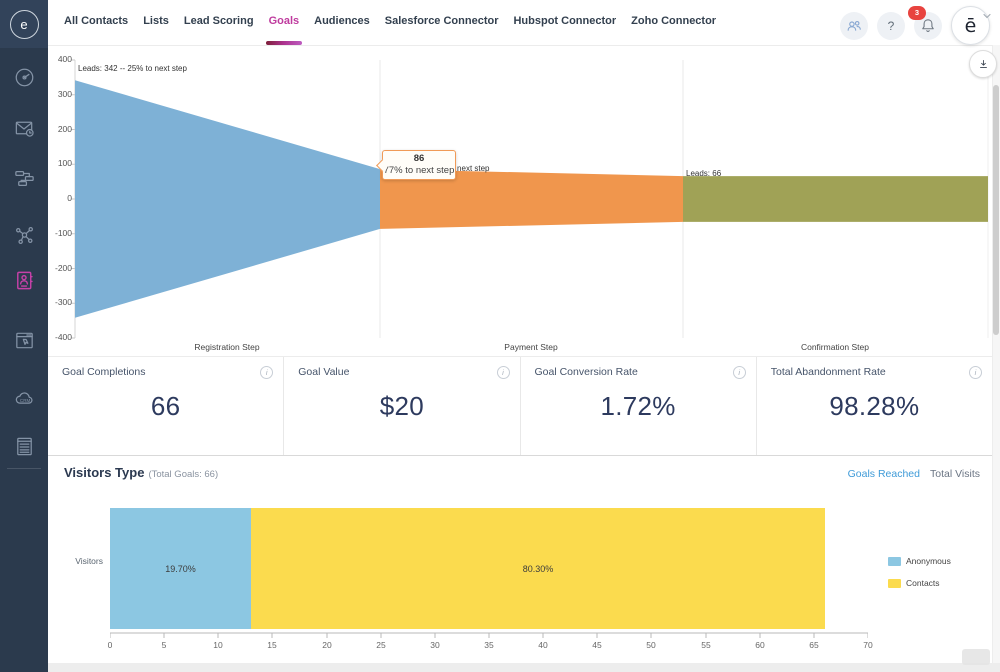  What do you see at coordinates (64, 129) in the screenshot?
I see `y-tick-200: 200` at bounding box center [64, 129].